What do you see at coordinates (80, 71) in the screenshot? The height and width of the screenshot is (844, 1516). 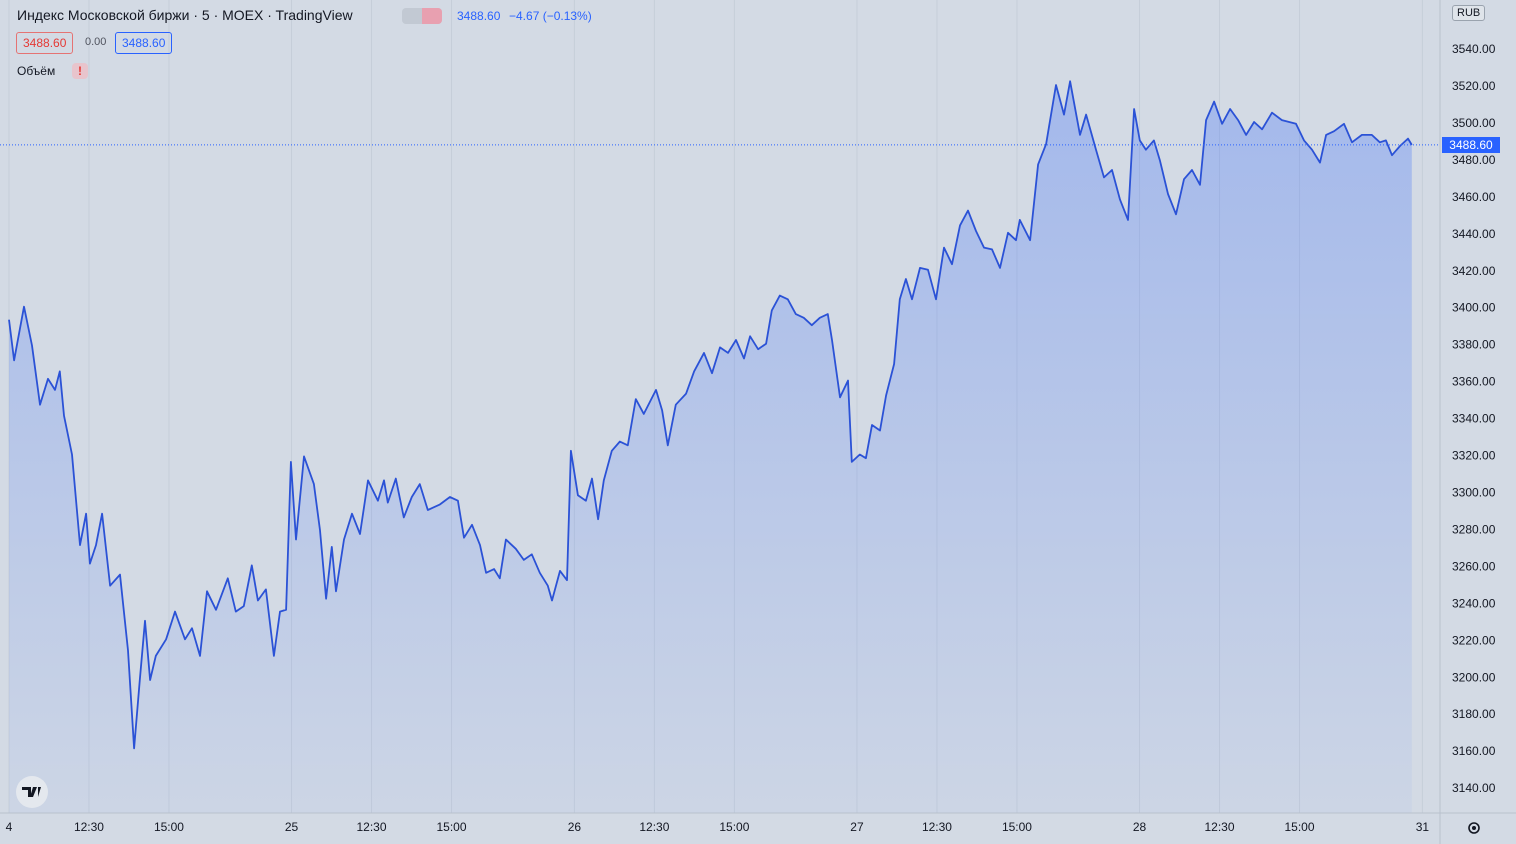 I see `volume-warning: !` at bounding box center [80, 71].